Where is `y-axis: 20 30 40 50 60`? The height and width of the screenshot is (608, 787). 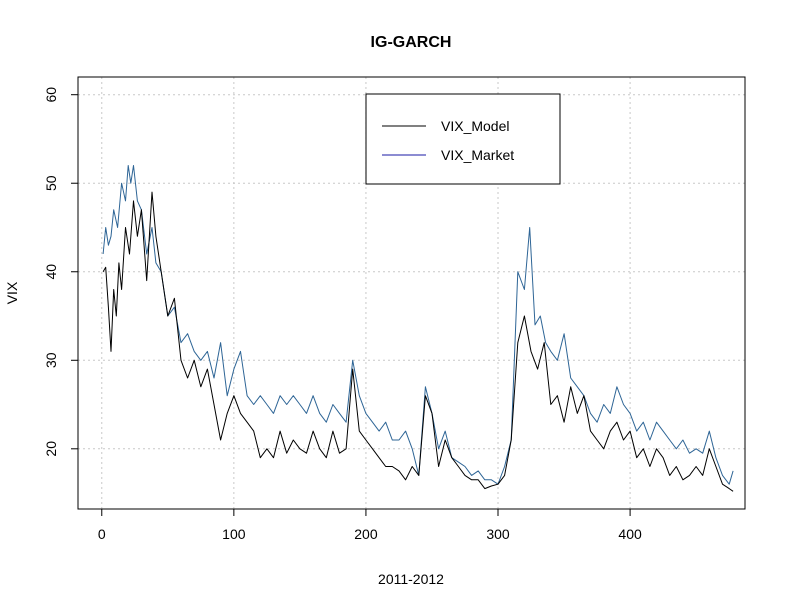 y-axis: 20 30 40 50 60 is located at coordinates (61, 272).